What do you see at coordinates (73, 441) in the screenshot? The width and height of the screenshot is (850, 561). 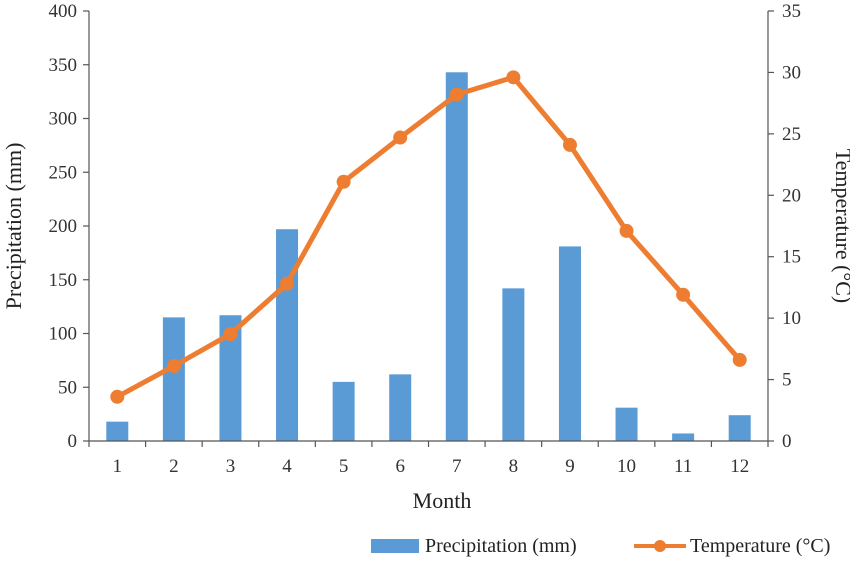 I see `left-tick-label: 0` at bounding box center [73, 441].